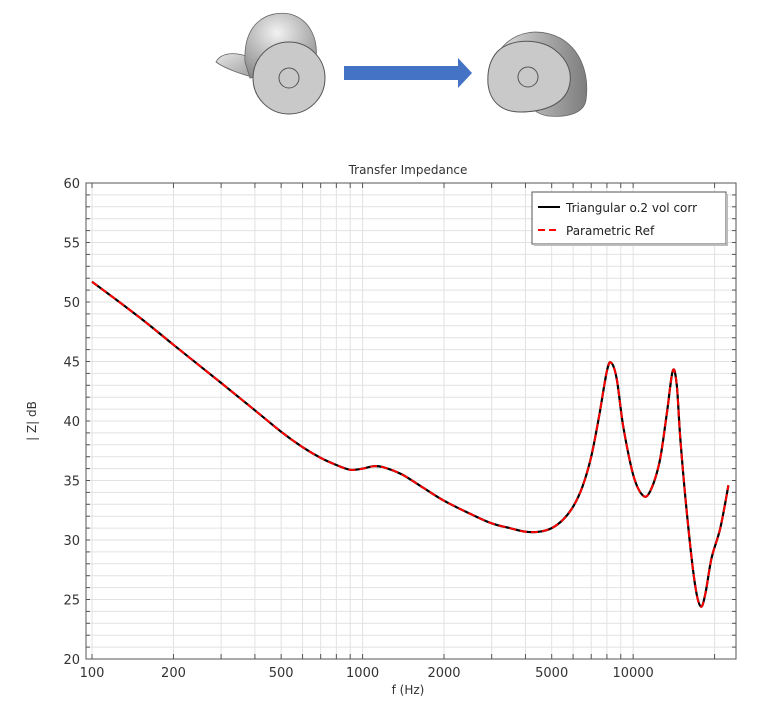 The height and width of the screenshot is (704, 765). I want to click on y-tick-label: 20, so click(71, 660).